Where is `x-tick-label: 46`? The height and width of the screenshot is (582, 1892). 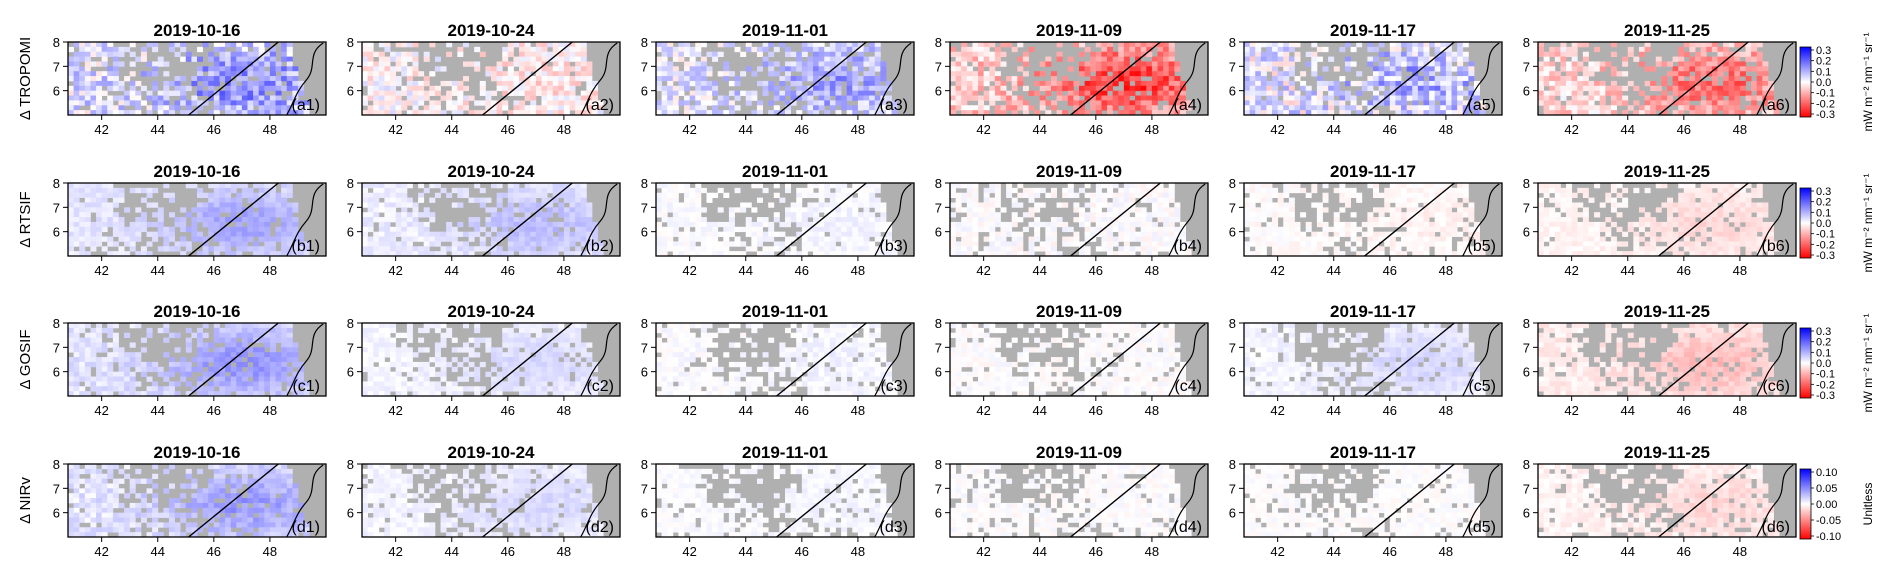
x-tick-label: 46 is located at coordinates (802, 270).